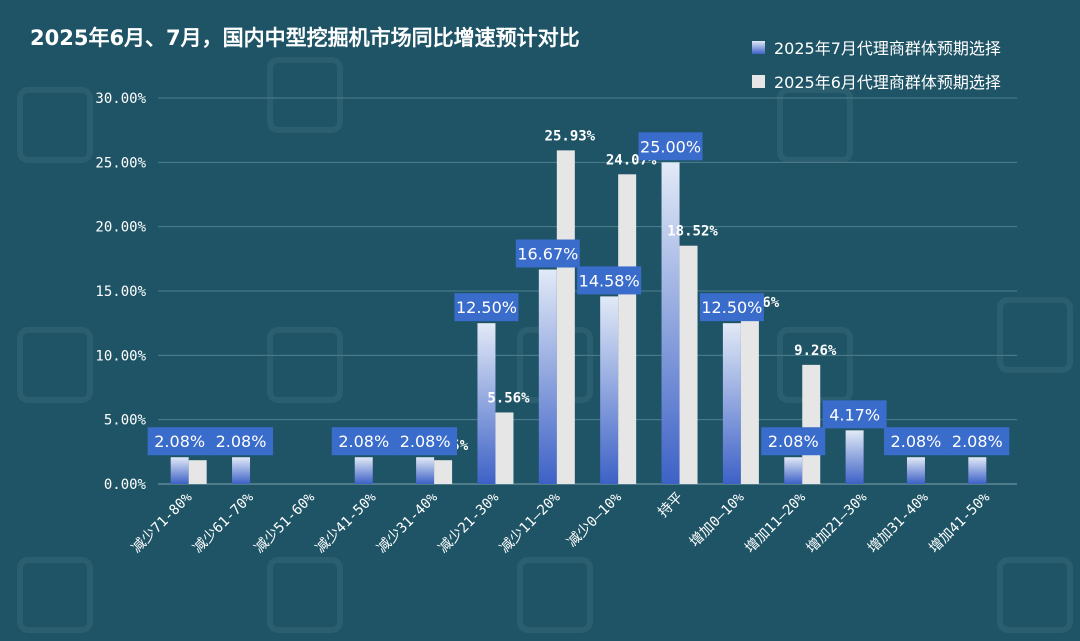 The height and width of the screenshot is (641, 1080). What do you see at coordinates (758, 81) in the screenshot?
I see `legend-swatch-jun` at bounding box center [758, 81].